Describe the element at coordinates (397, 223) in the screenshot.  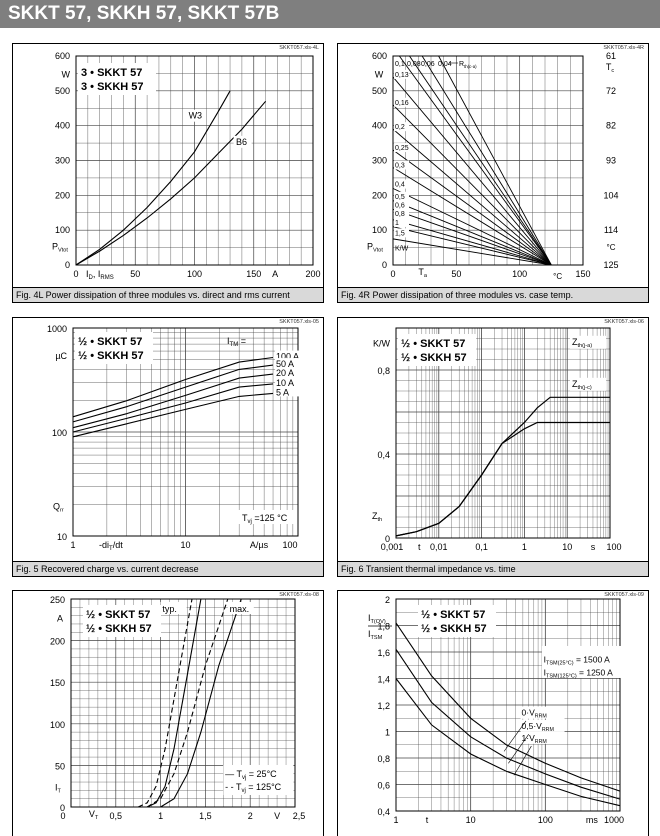
I see `rth-label: 1` at that location.